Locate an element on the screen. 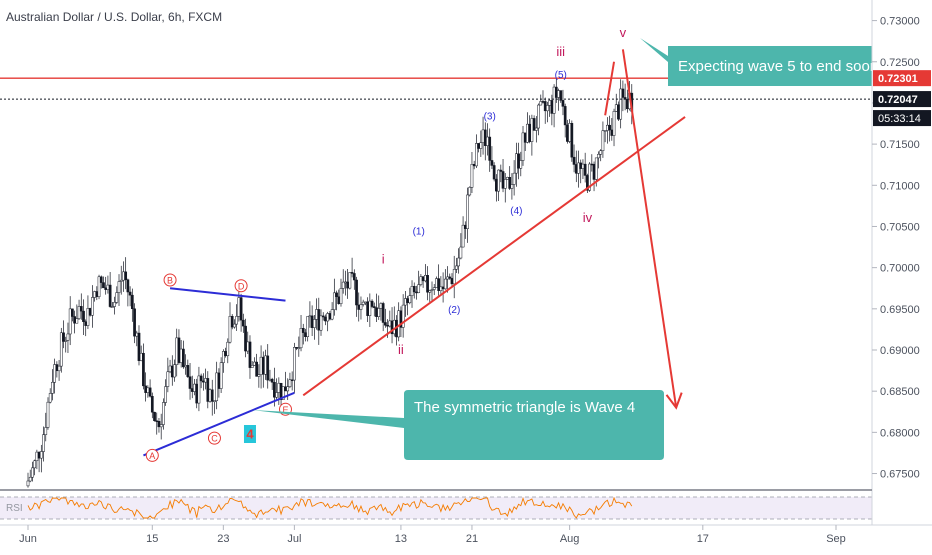  rsi-line is located at coordinates (330, 507).